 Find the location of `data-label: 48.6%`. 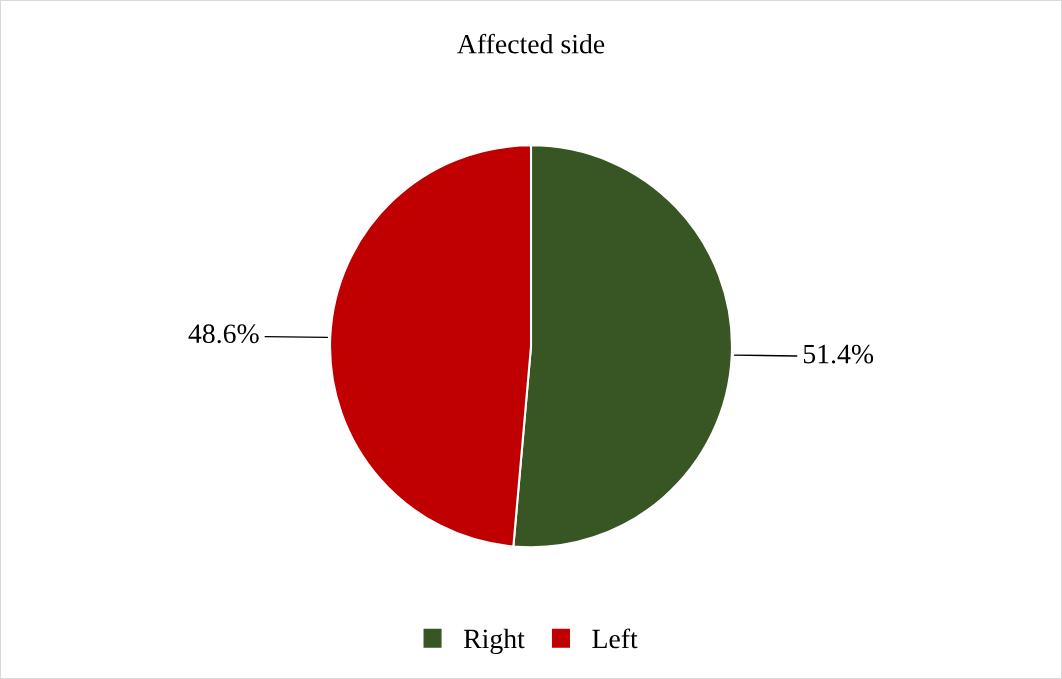

data-label: 48.6% is located at coordinates (223, 334).